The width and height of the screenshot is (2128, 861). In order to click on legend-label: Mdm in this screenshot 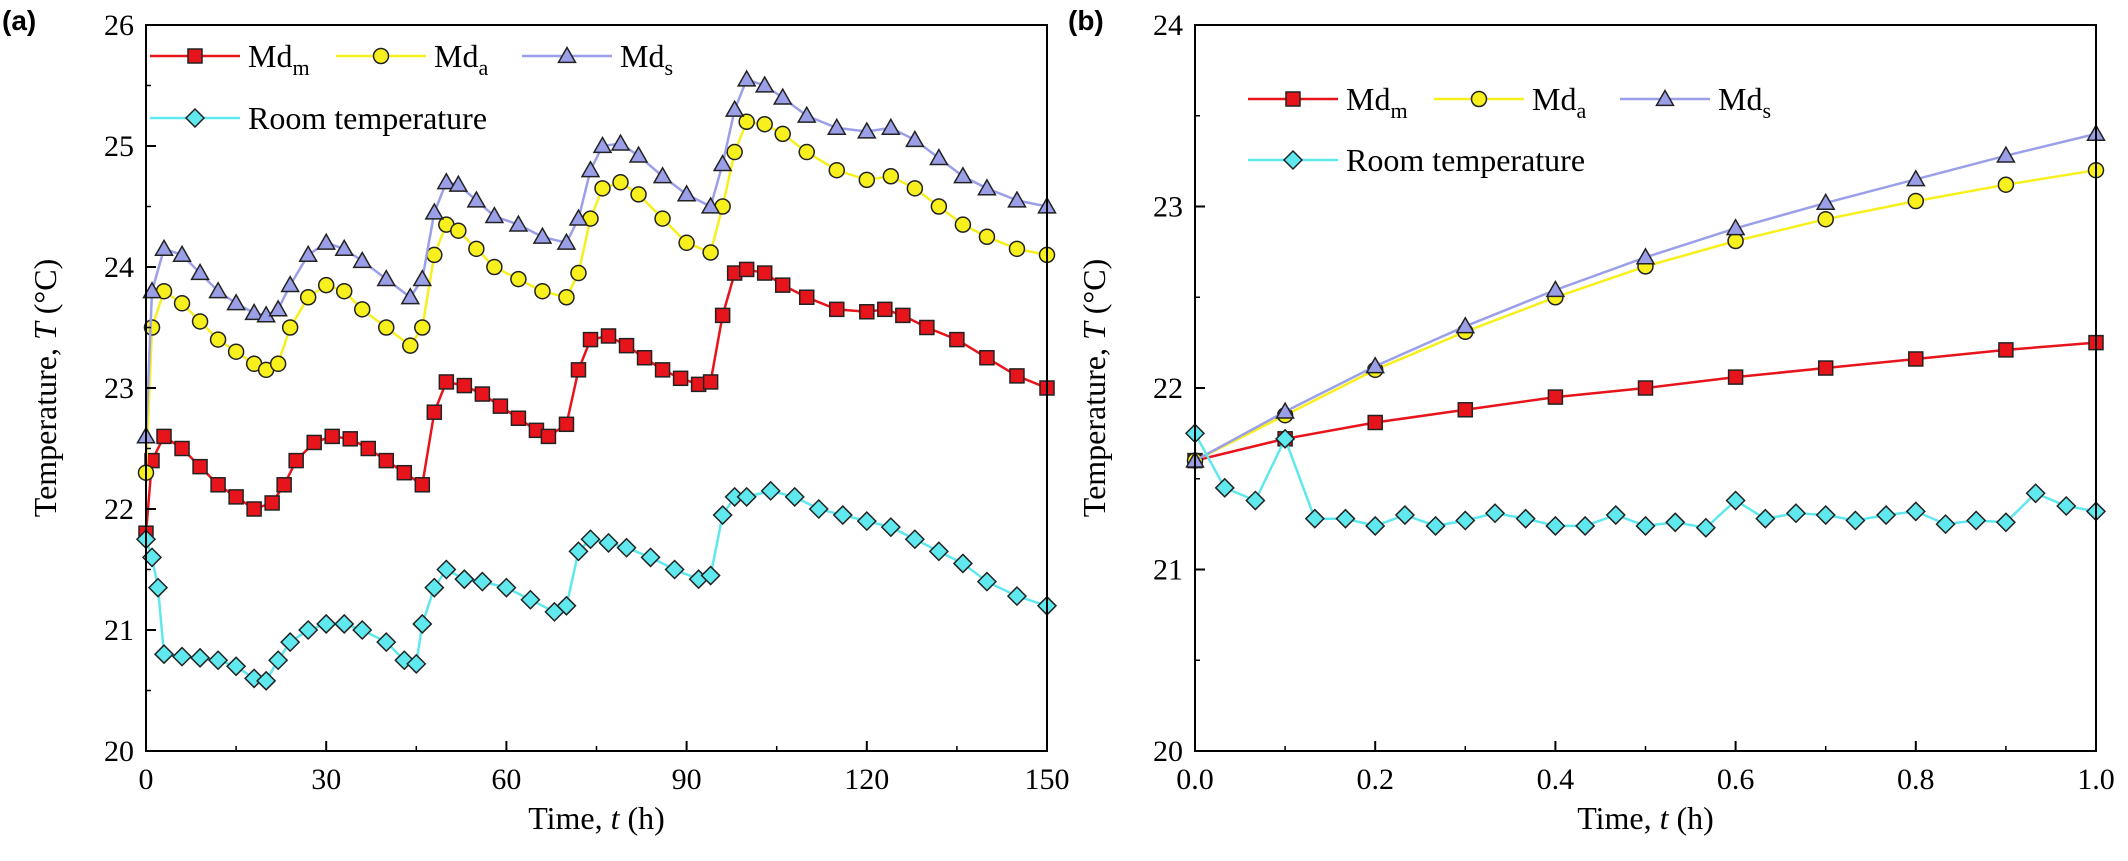, I will do `click(279, 59)`.